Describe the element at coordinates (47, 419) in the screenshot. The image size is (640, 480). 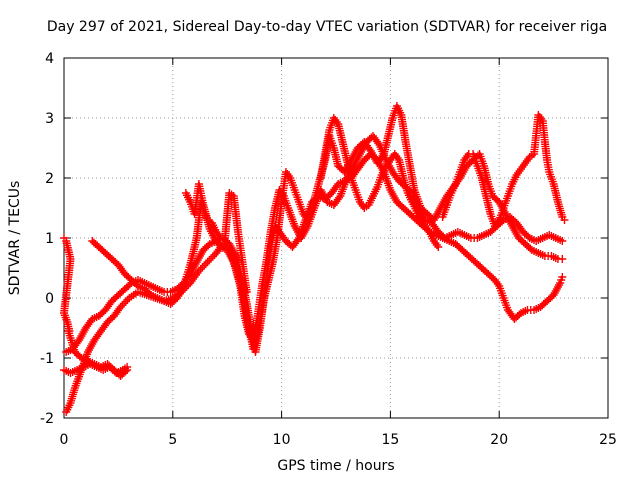
I see `y-tick-label: -2` at that location.